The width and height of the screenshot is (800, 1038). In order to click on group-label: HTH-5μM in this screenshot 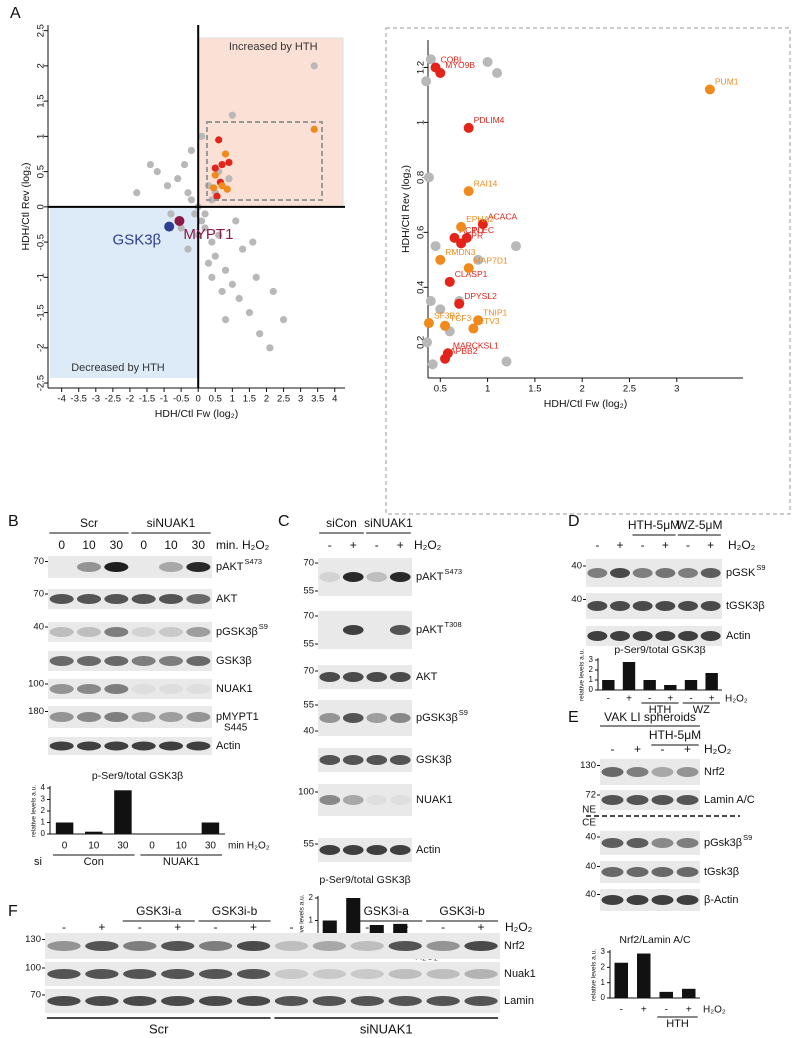, I will do `click(654, 525)`.